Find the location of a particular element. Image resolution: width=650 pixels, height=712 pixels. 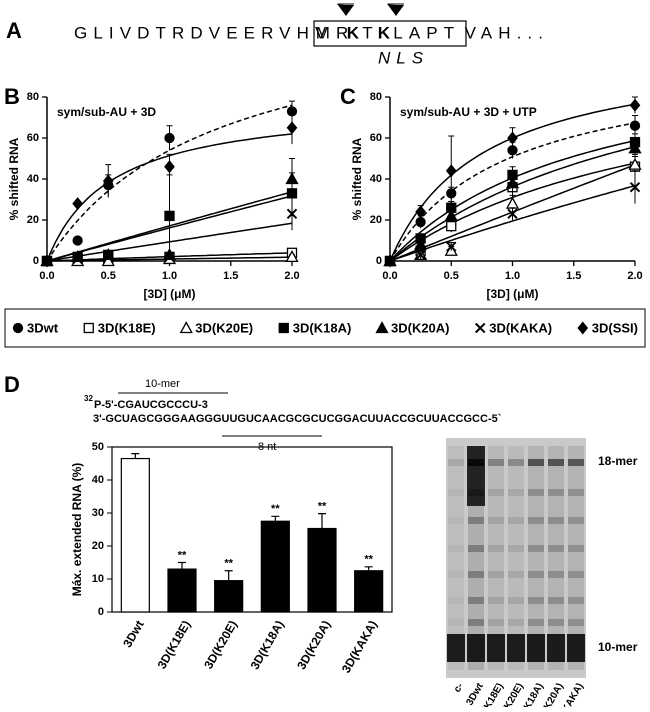

inset-title: sym/sub-AU + 3D + UTP is located at coordinates (468, 112).